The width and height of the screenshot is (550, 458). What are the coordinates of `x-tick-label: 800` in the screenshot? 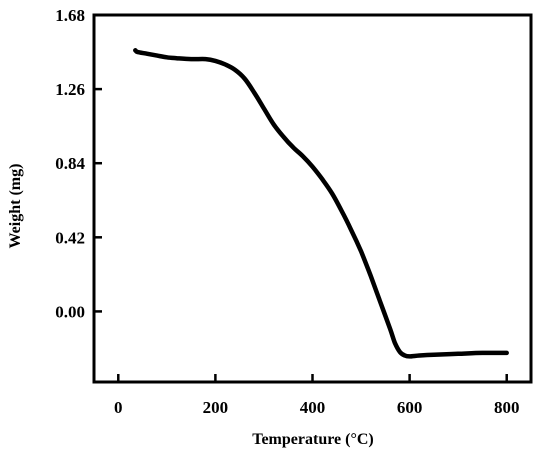 It's located at (507, 407).